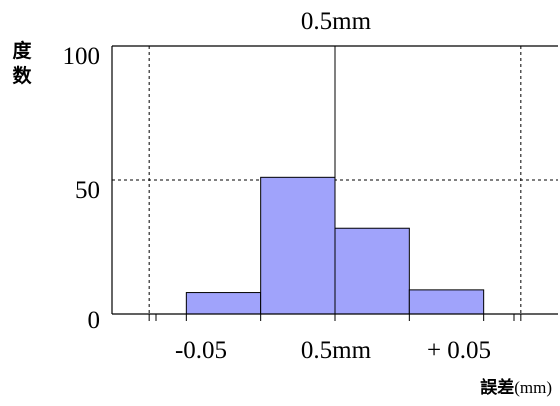 Image resolution: width=560 pixels, height=406 pixels. Describe the element at coordinates (201, 350) in the screenshot. I see `x-tick-label-minus: -0.05` at that location.